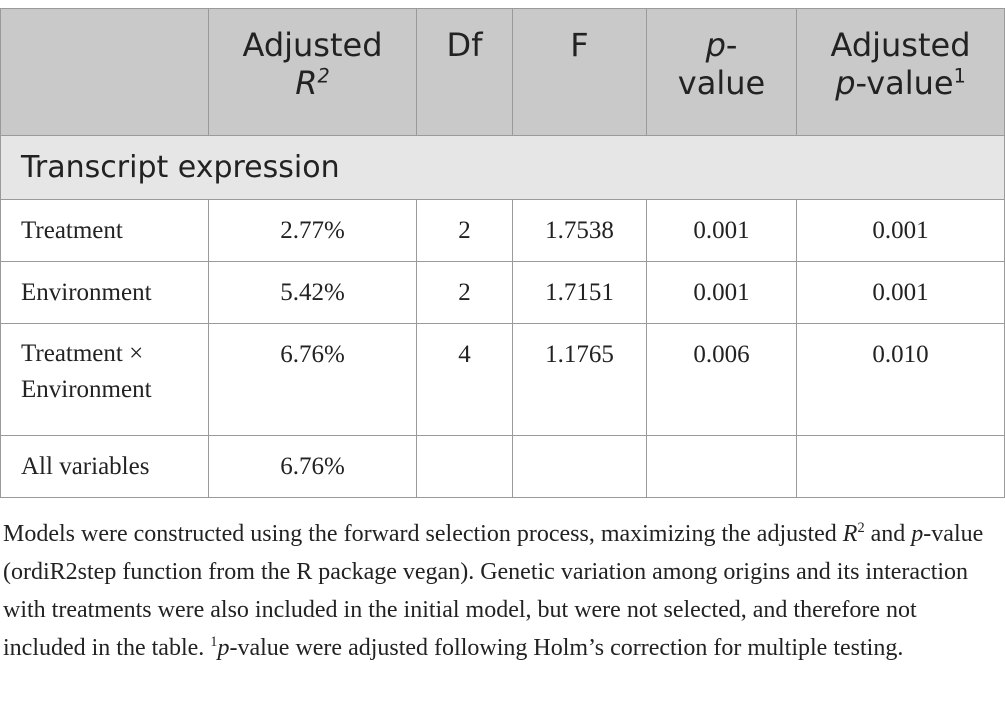 The height and width of the screenshot is (711, 1005). I want to click on header-adjusted-pvalue: Adjusted p-value1, so click(900, 72).